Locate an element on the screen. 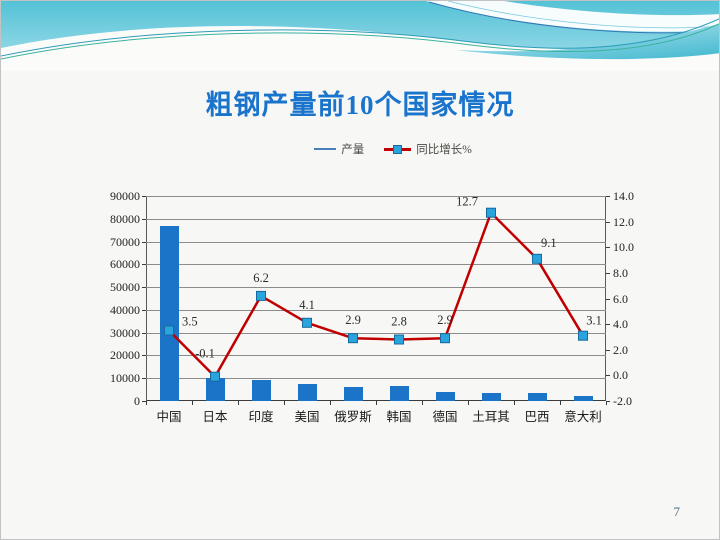 The width and height of the screenshot is (720, 540). right-axis-tick-label: 2.0 is located at coordinates (620, 349).